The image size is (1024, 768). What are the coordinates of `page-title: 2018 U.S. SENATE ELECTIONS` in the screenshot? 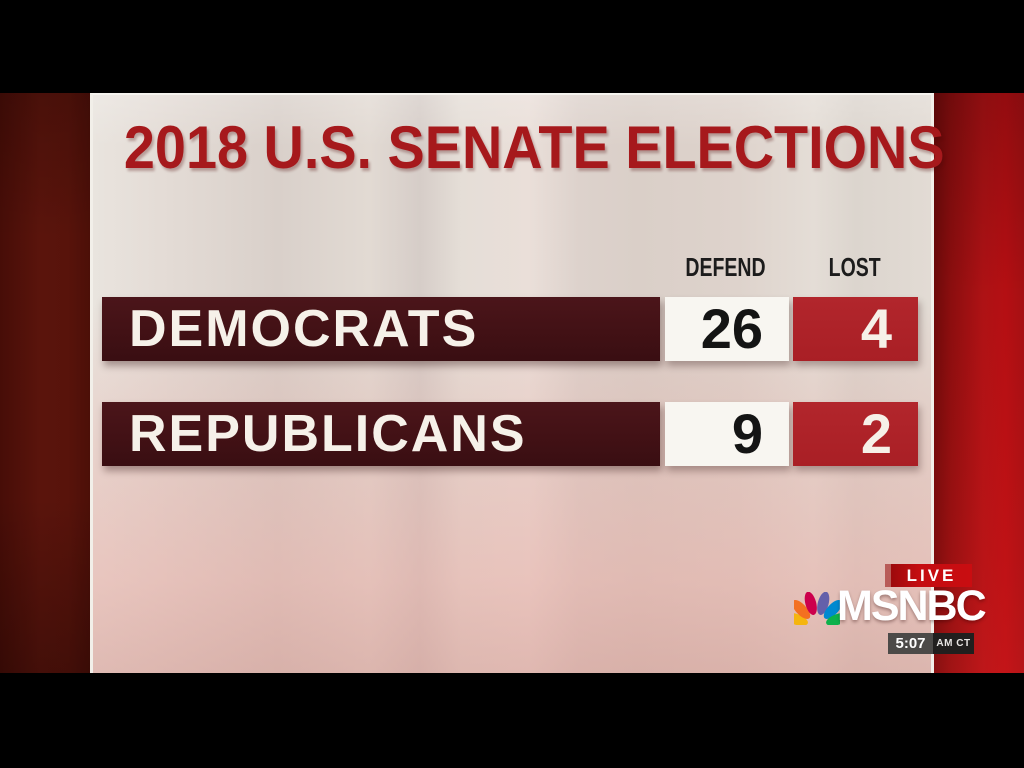 It's located at (519, 148).